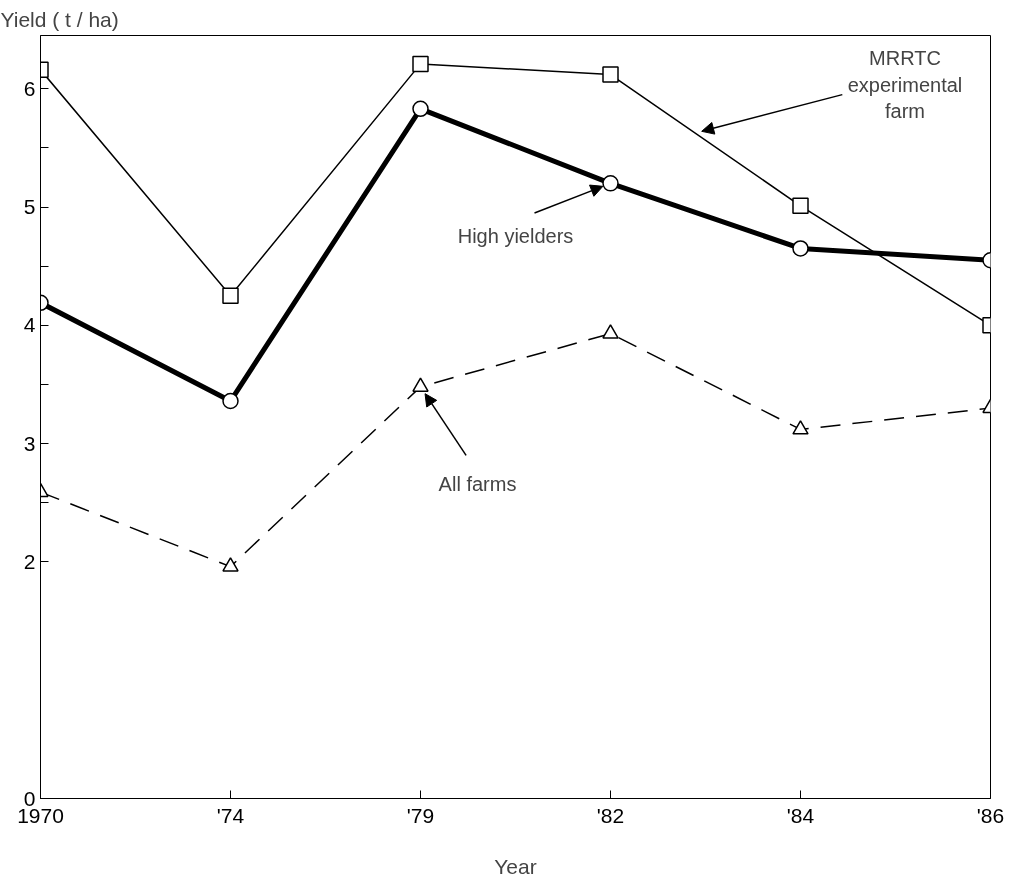  I want to click on x-tick-label: '82, so click(610, 815).